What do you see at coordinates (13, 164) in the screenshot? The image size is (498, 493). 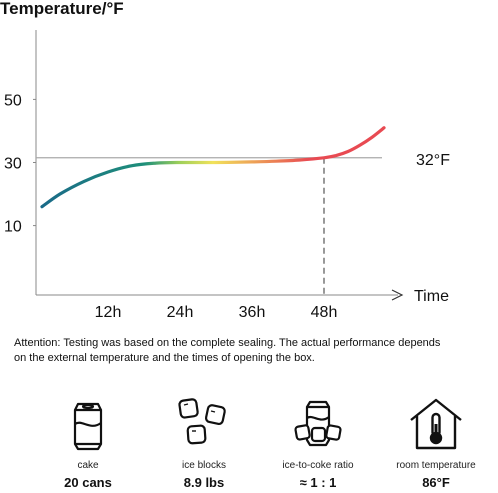 I see `y-tick-label: 30` at bounding box center [13, 164].